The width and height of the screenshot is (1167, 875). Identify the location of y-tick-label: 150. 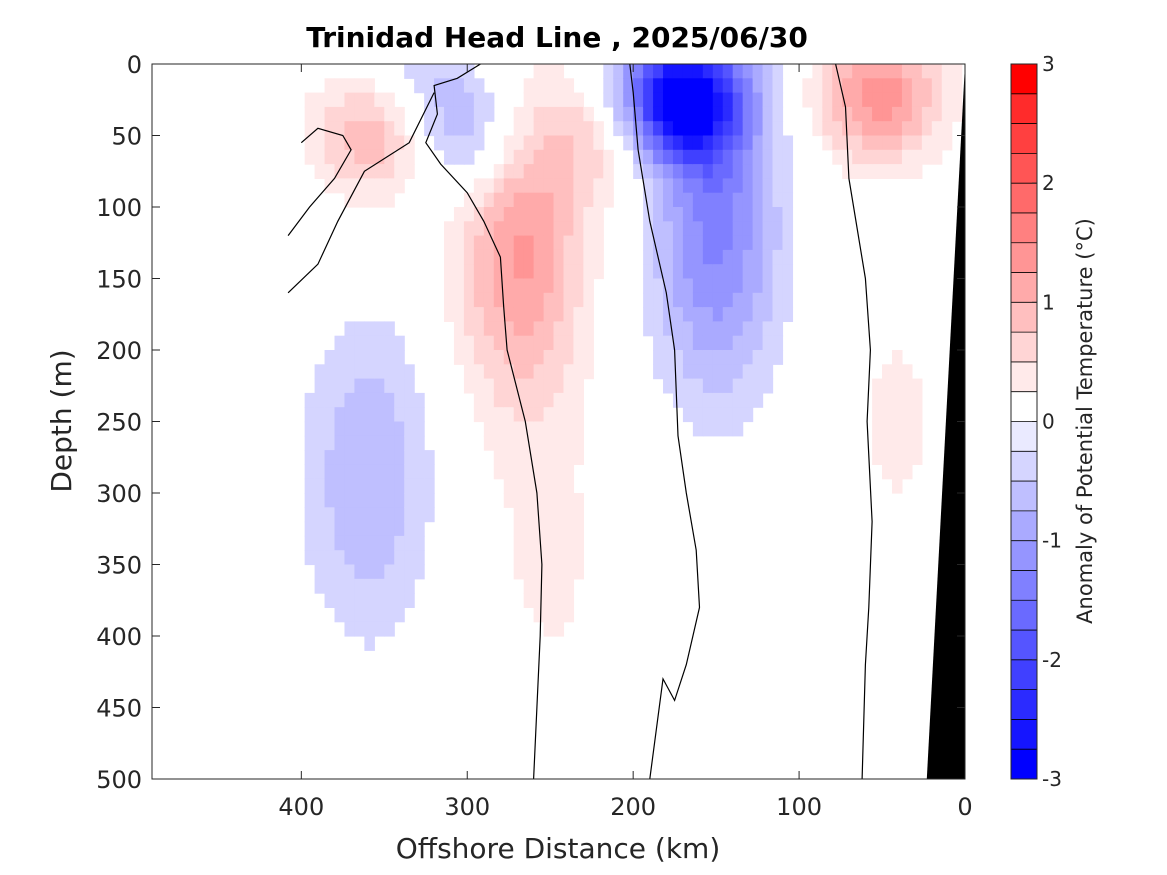
(119, 280).